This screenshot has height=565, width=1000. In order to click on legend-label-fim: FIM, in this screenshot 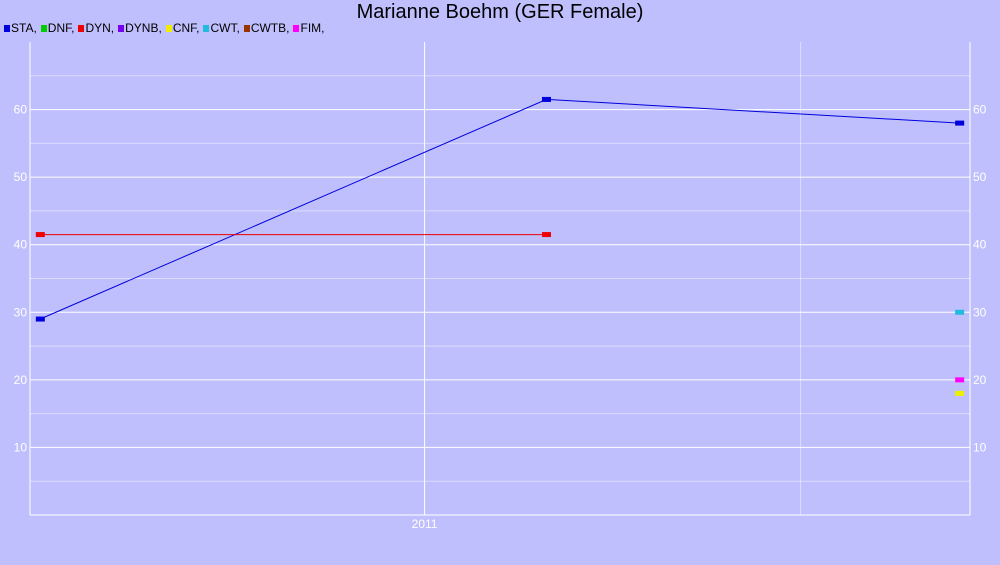, I will do `click(312, 28)`.